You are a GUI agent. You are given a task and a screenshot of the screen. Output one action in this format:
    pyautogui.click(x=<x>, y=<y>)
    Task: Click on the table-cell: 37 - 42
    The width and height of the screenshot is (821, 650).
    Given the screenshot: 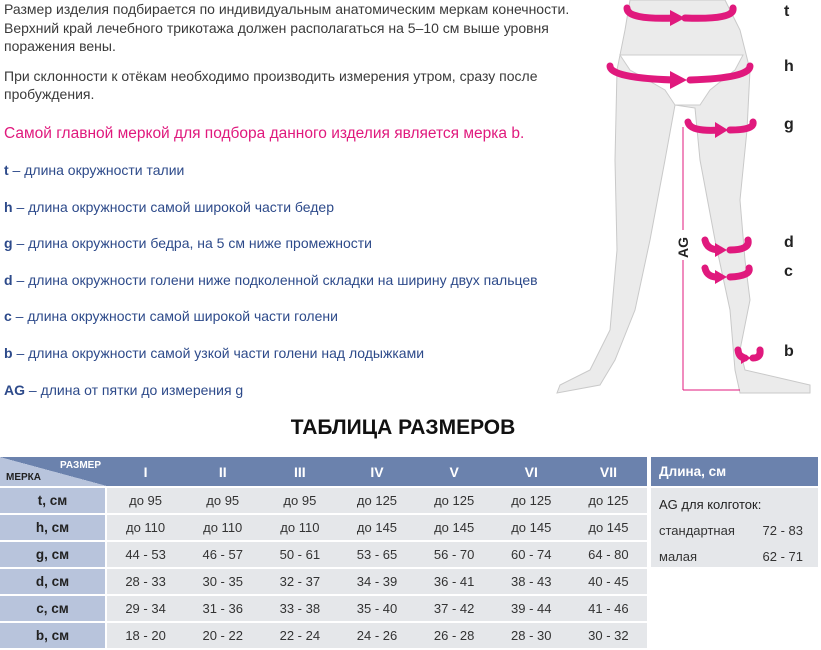 What is the action you would take?
    pyautogui.click(x=454, y=608)
    